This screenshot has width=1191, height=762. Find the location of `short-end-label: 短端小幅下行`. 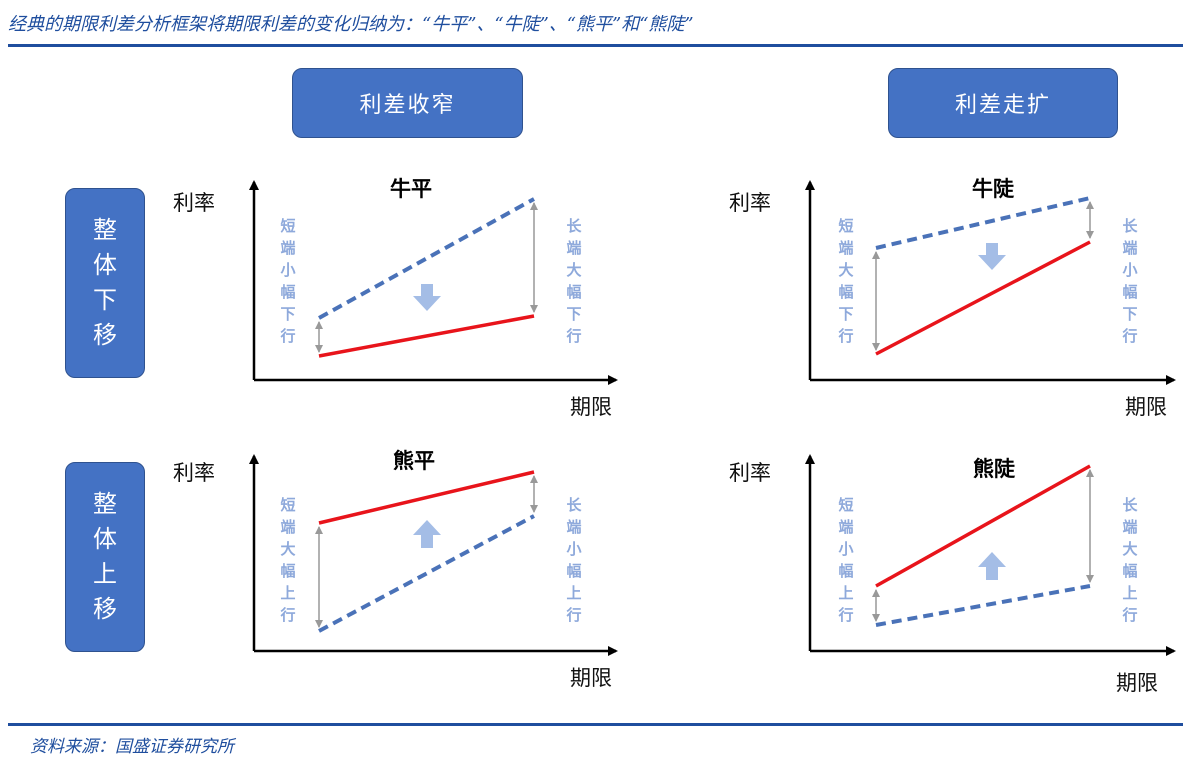

short-end-label: 短端小幅下行 is located at coordinates (287, 281).